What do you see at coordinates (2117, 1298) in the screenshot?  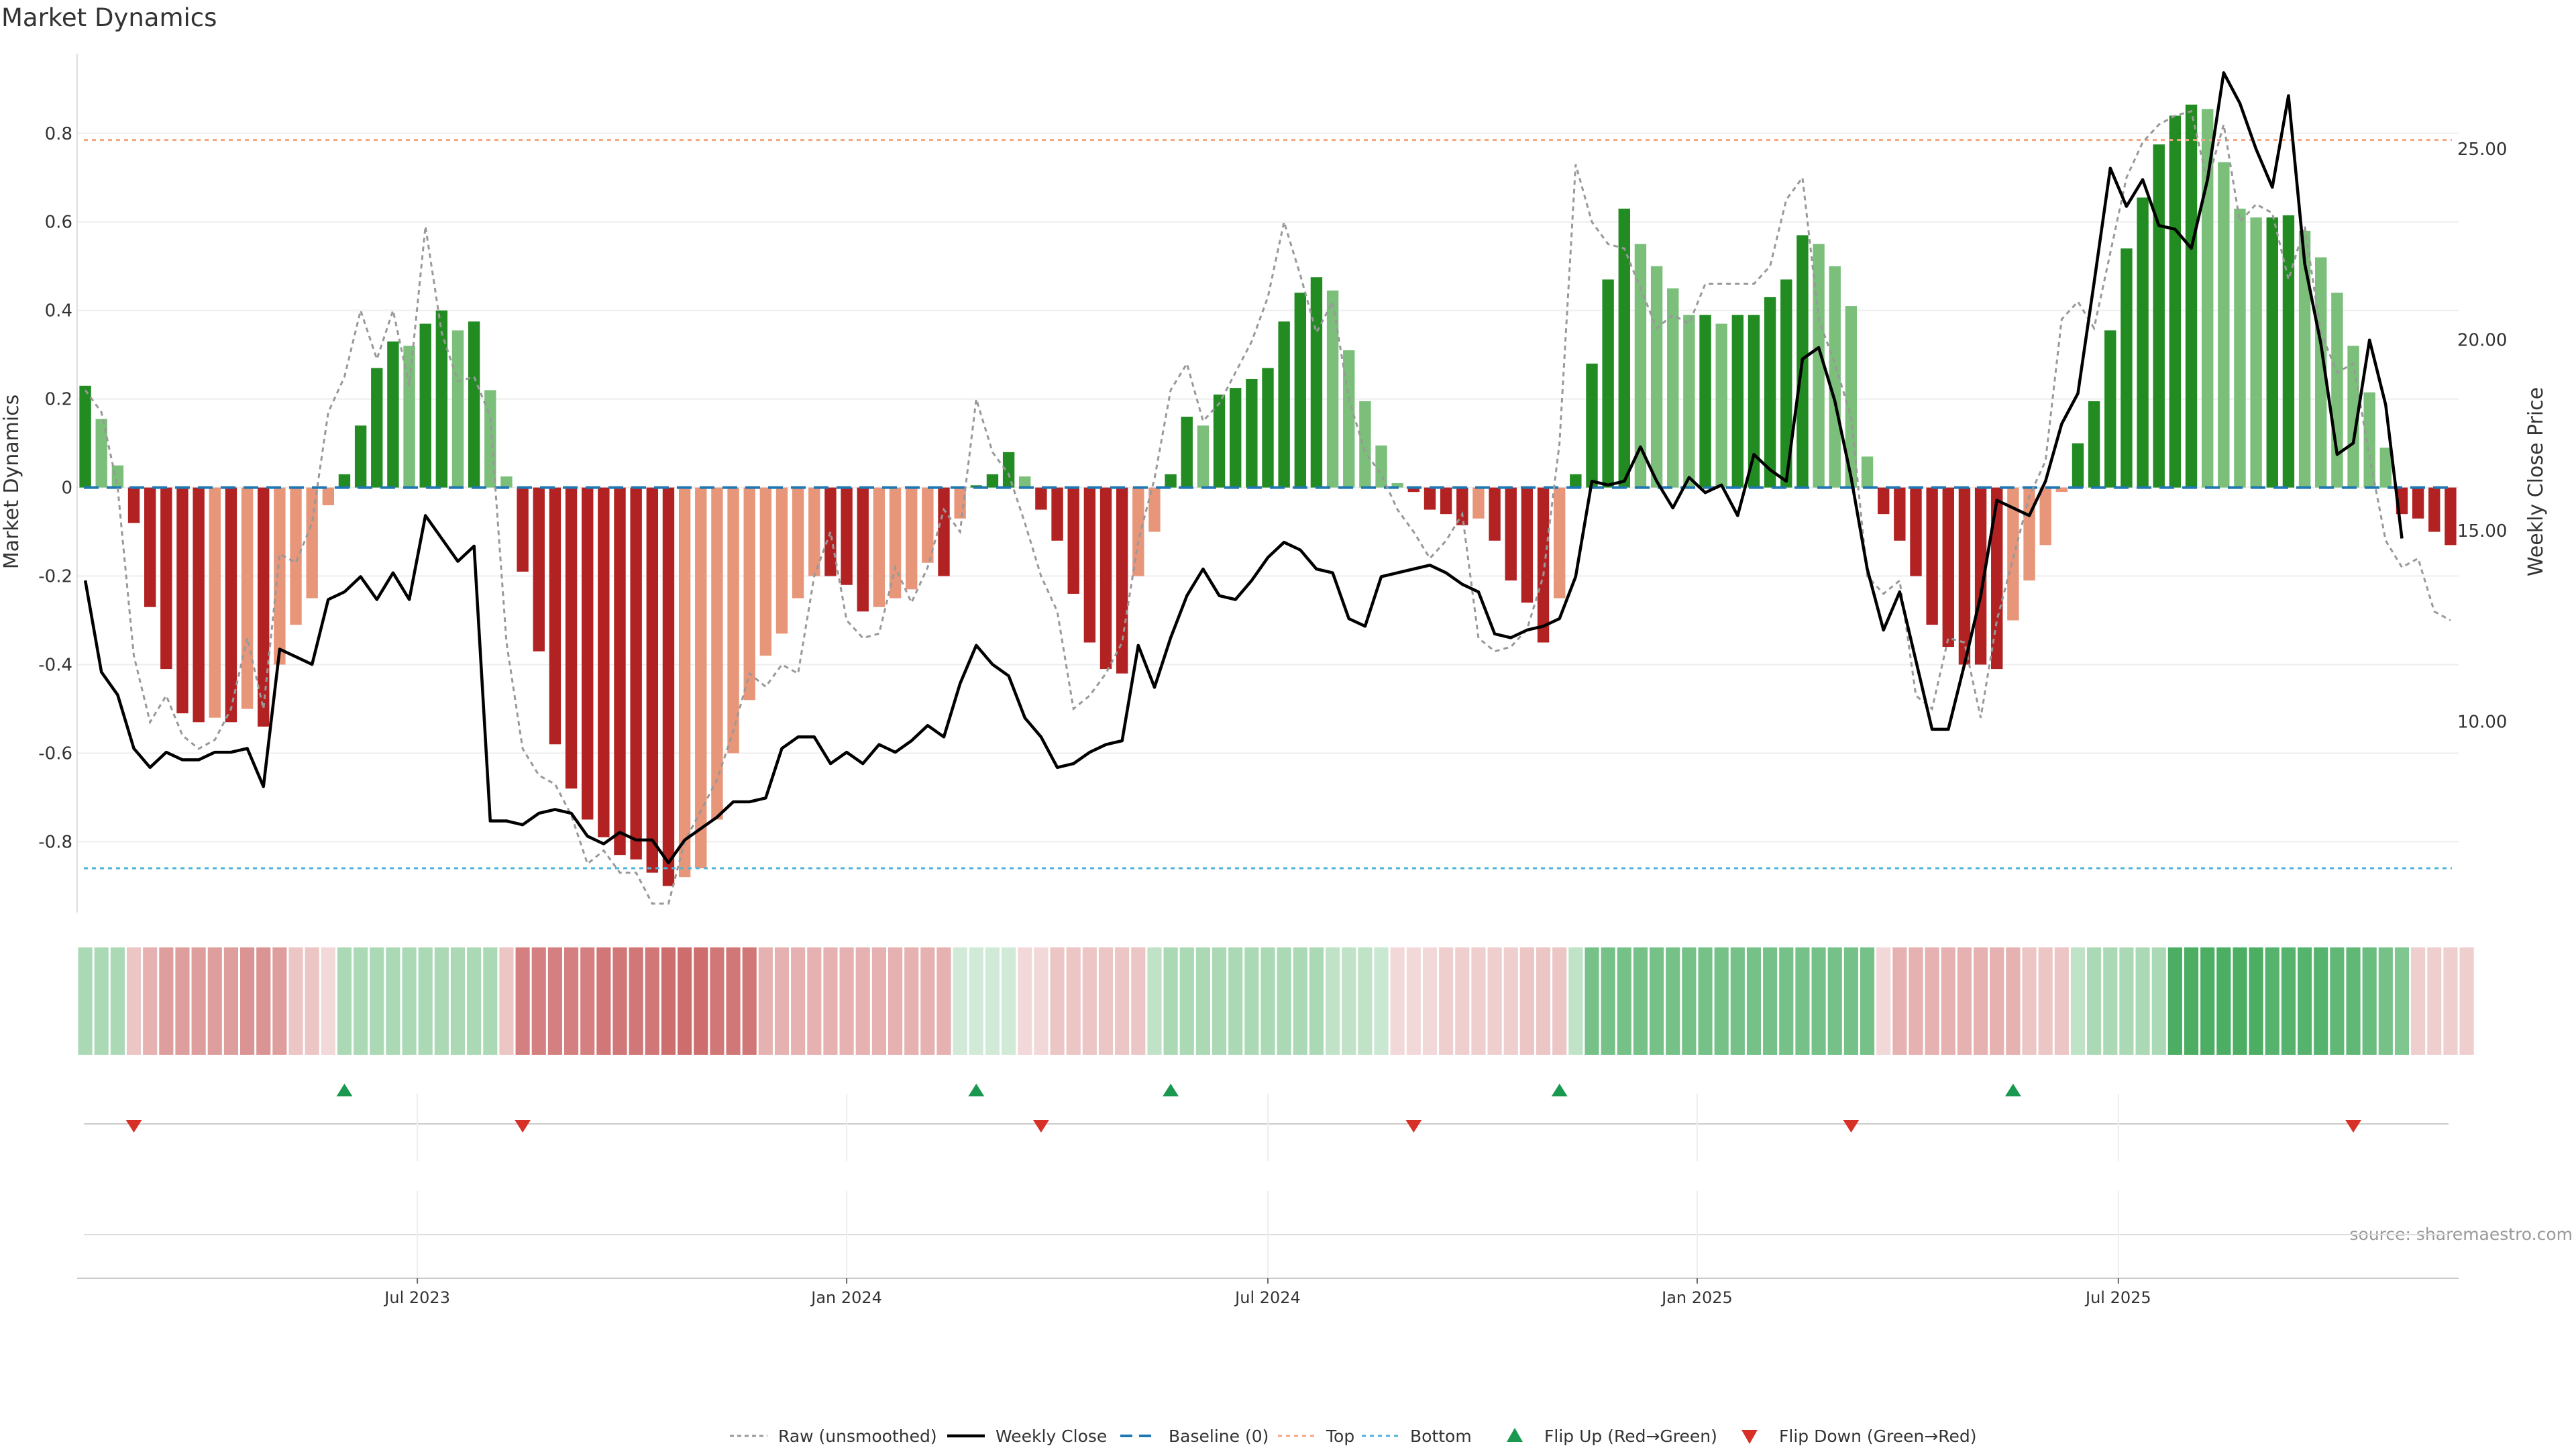 I see `x-tick-label: Jul 2025` at bounding box center [2117, 1298].